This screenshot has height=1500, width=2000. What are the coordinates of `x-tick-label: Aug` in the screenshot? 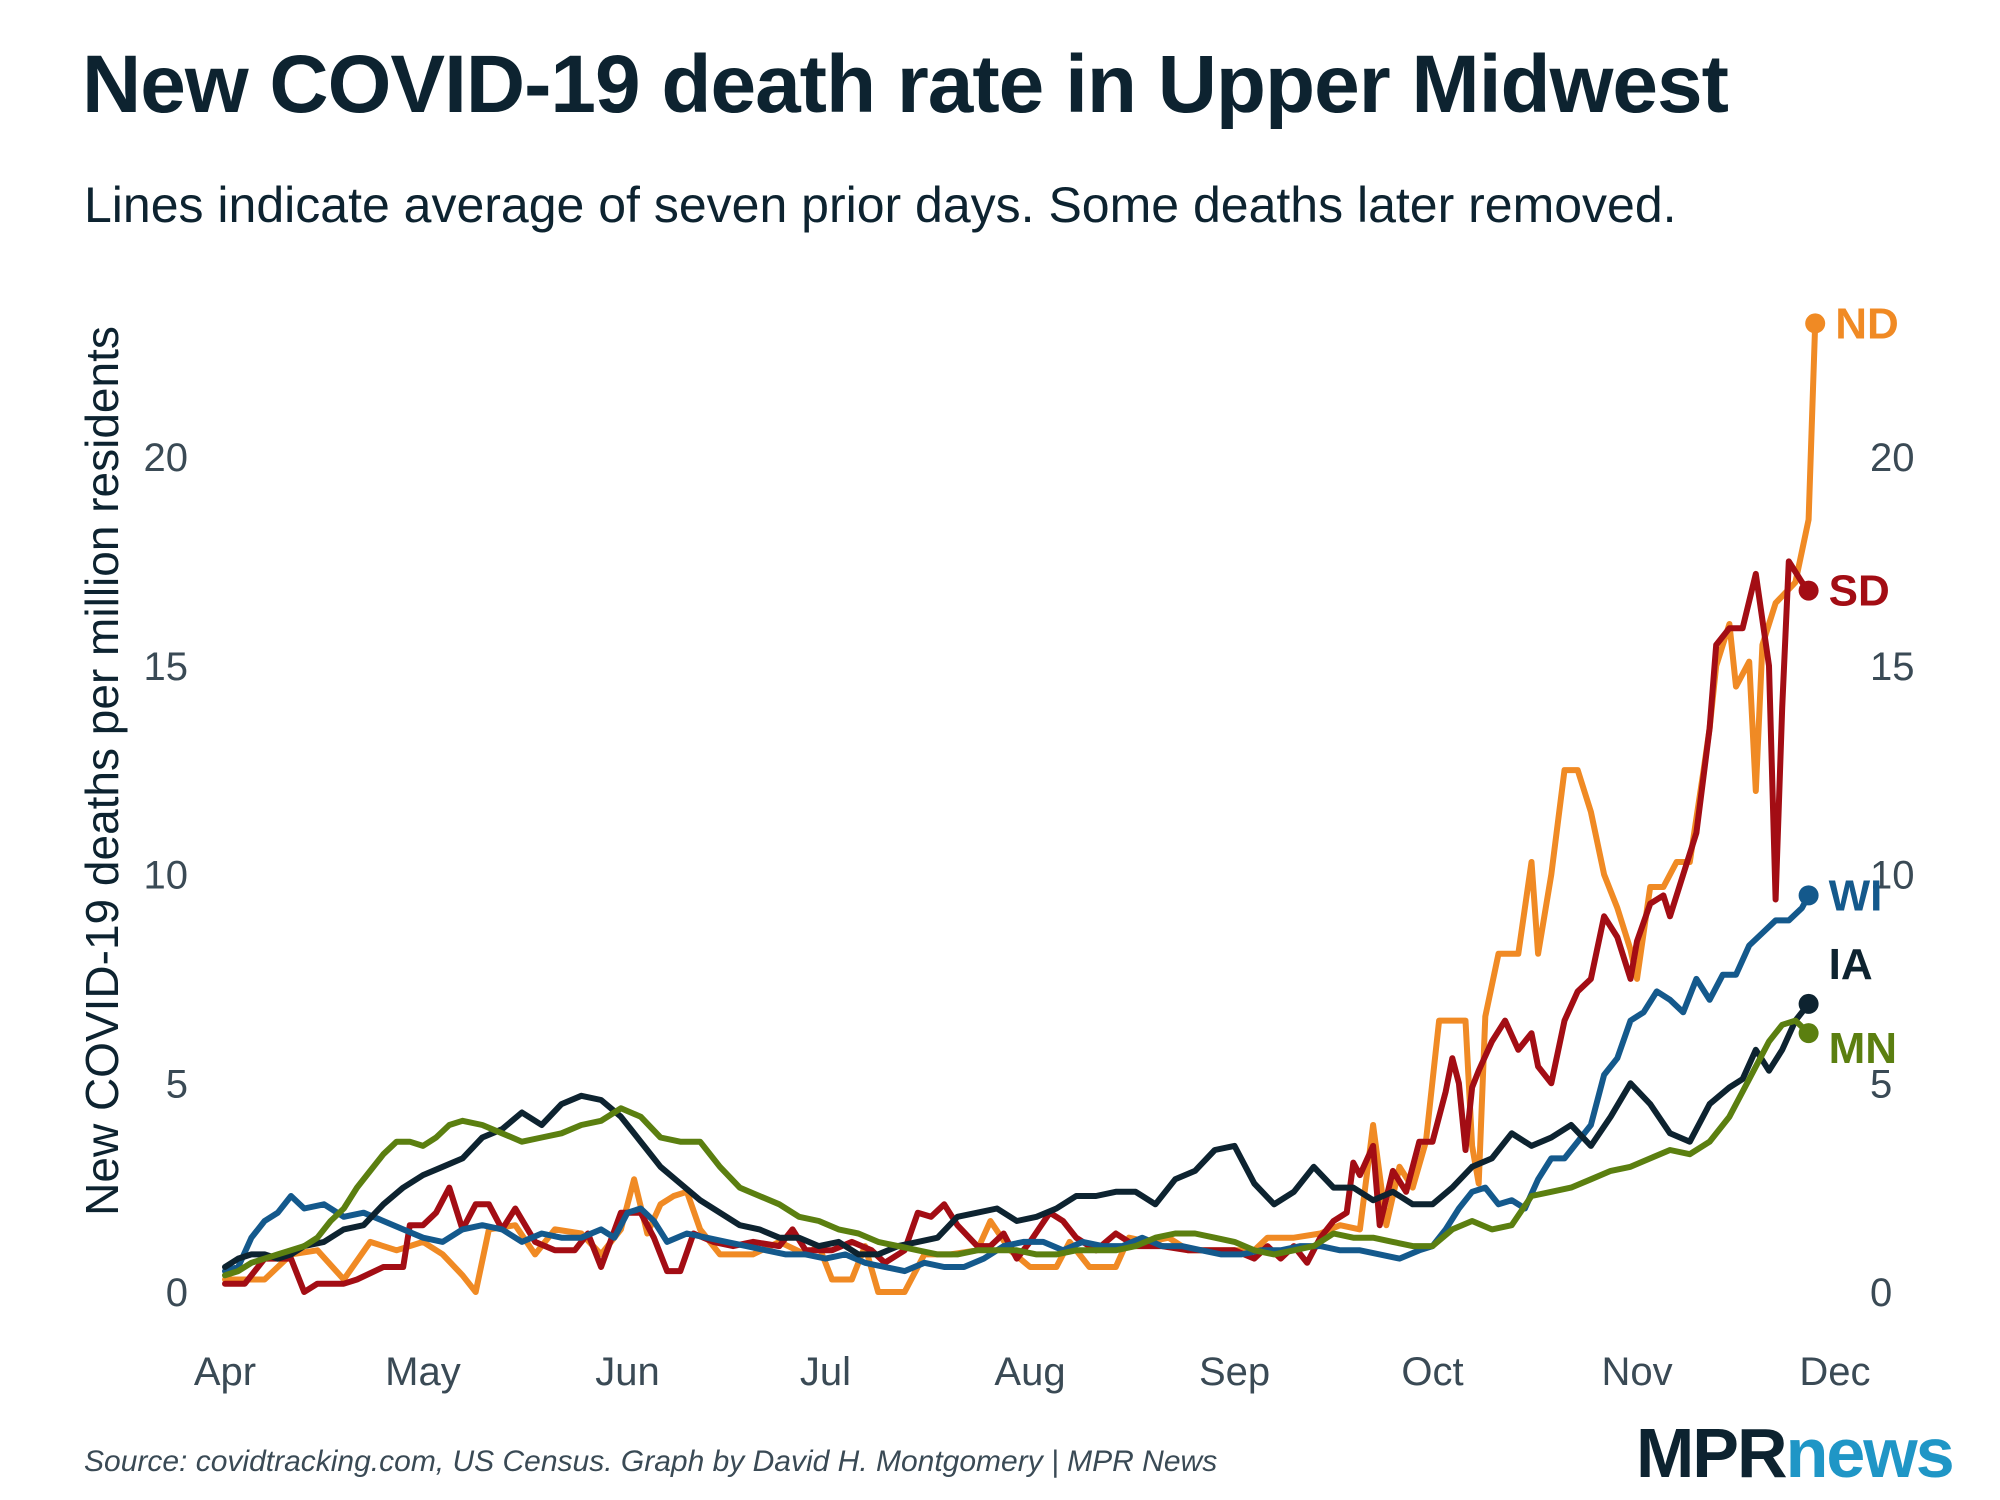 It's located at (1029, 1372).